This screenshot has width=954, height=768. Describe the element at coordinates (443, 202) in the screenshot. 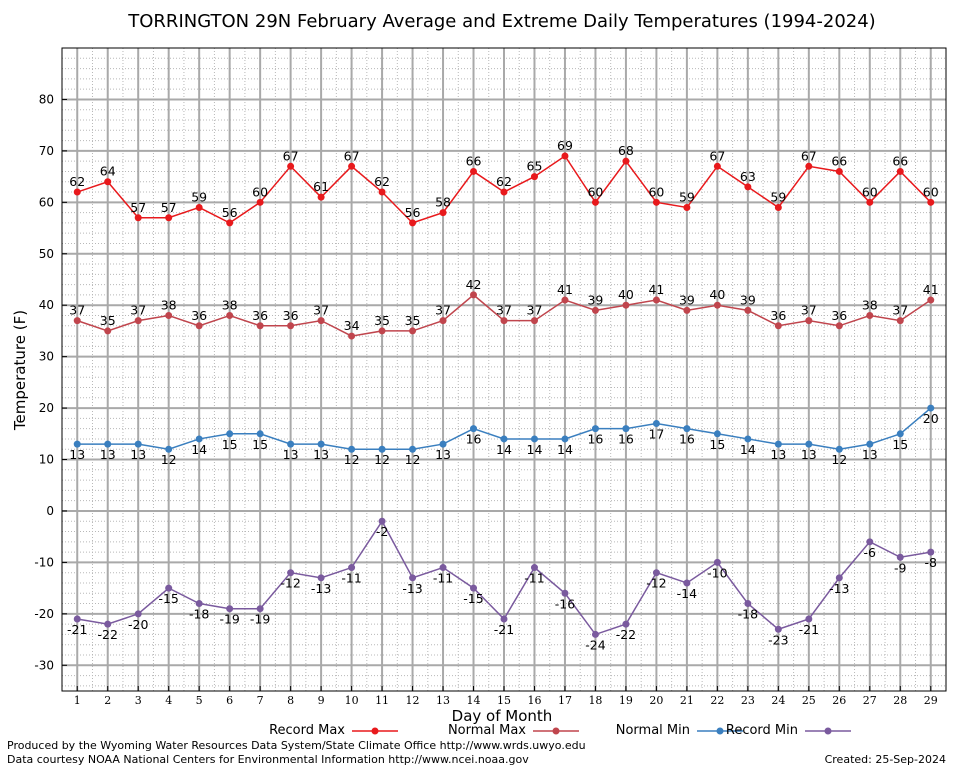

I see `data-label: 58` at that location.